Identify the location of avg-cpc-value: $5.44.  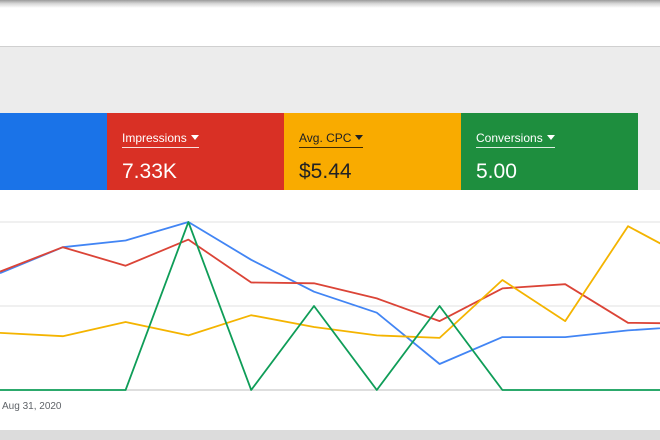
(325, 171).